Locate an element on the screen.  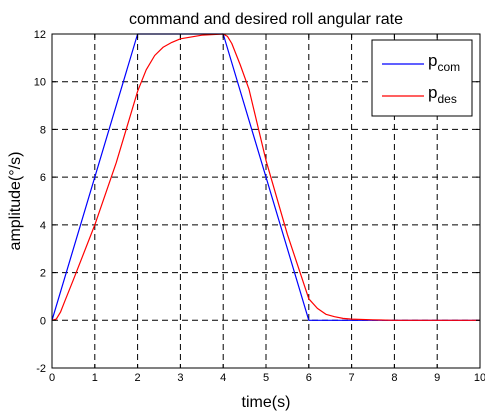
x-tick-label: 9 is located at coordinates (437, 378).